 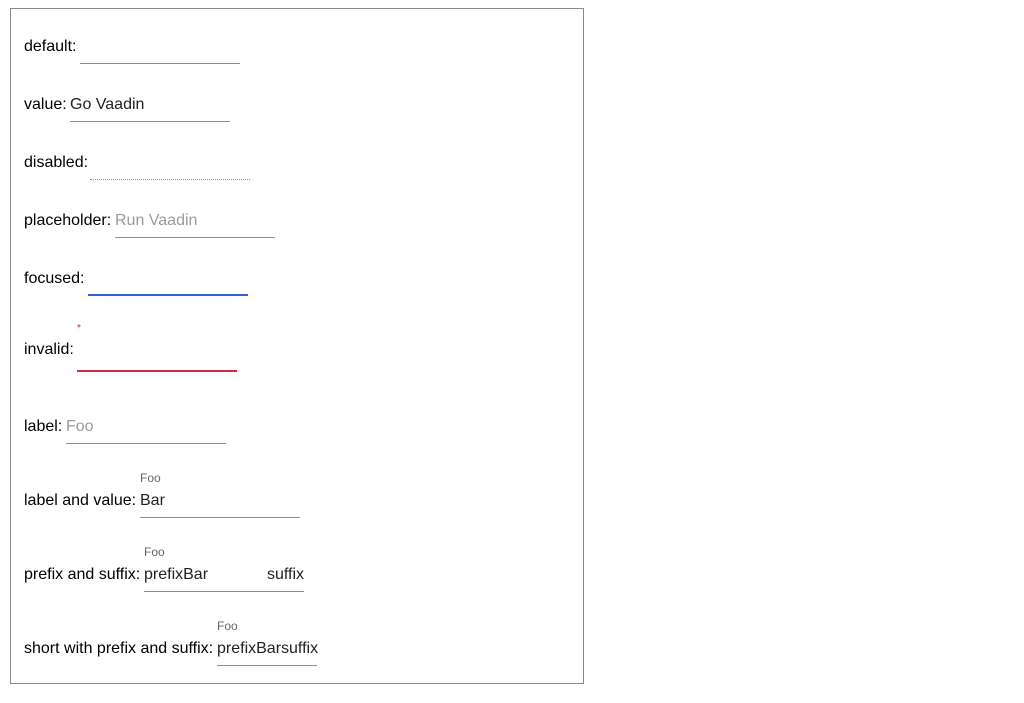 I want to click on label-and-value-value: Bar, so click(x=152, y=500).